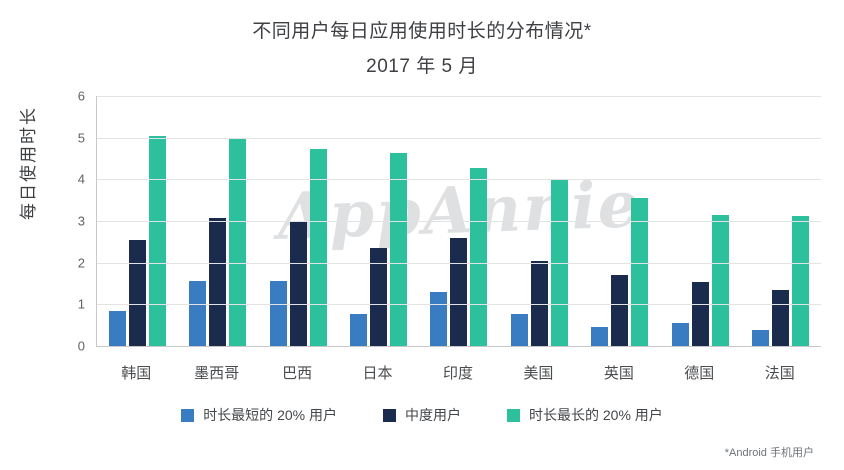 Image resolution: width=844 pixels, height=470 pixels. I want to click on bar-series1-巴西, so click(278, 313).